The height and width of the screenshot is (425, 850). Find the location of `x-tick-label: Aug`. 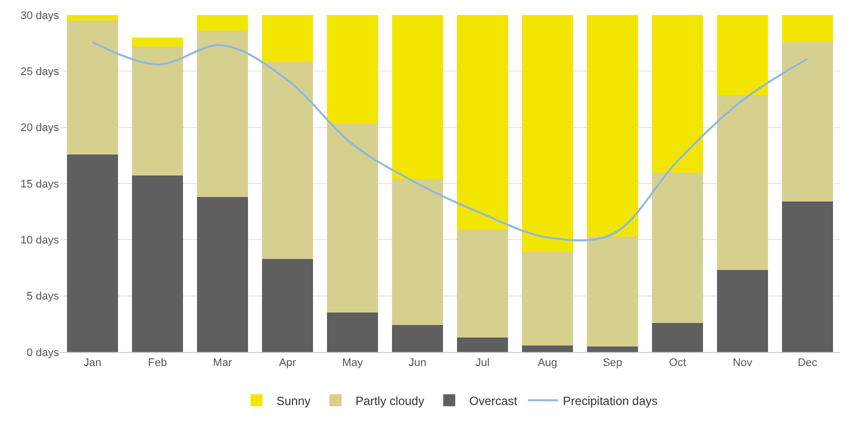

x-tick-label: Aug is located at coordinates (548, 363).